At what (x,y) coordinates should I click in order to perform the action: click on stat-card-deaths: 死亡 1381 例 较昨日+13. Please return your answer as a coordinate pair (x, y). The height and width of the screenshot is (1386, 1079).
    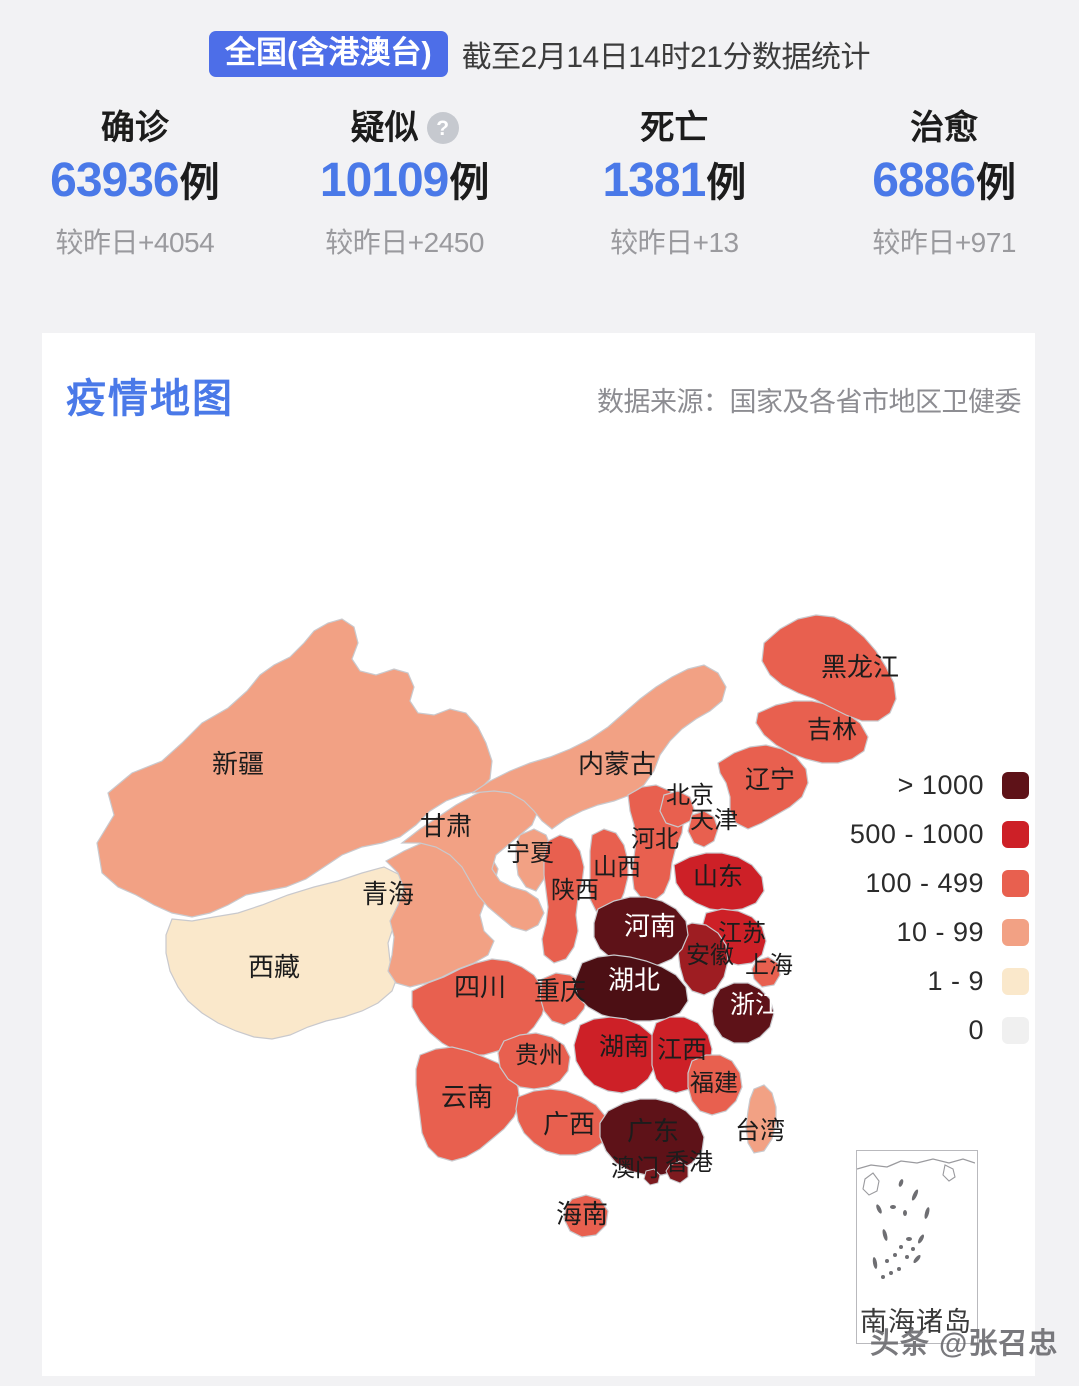
    Looking at the image, I should click on (675, 195).